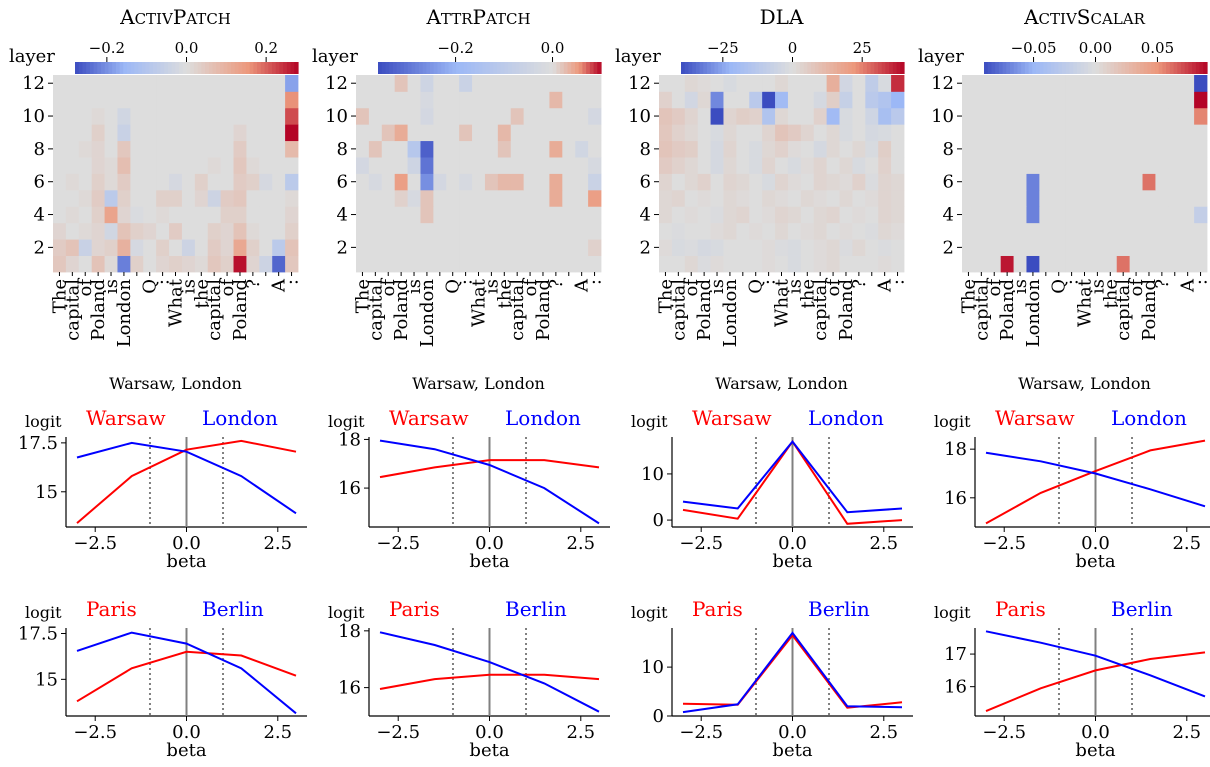 This screenshot has height=767, width=1210. What do you see at coordinates (491, 286) in the screenshot?
I see `token-label: is` at bounding box center [491, 286].